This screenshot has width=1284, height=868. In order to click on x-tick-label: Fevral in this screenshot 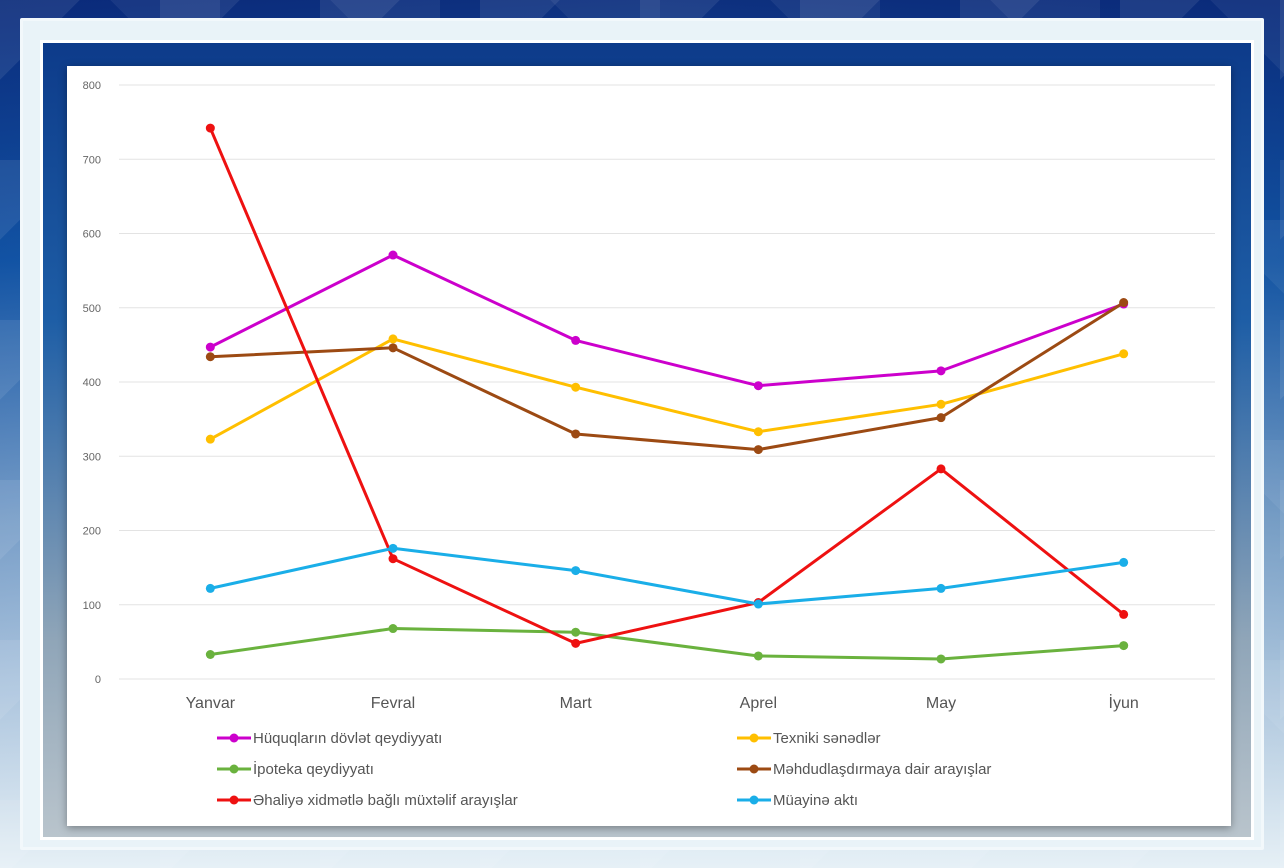, I will do `click(393, 703)`.